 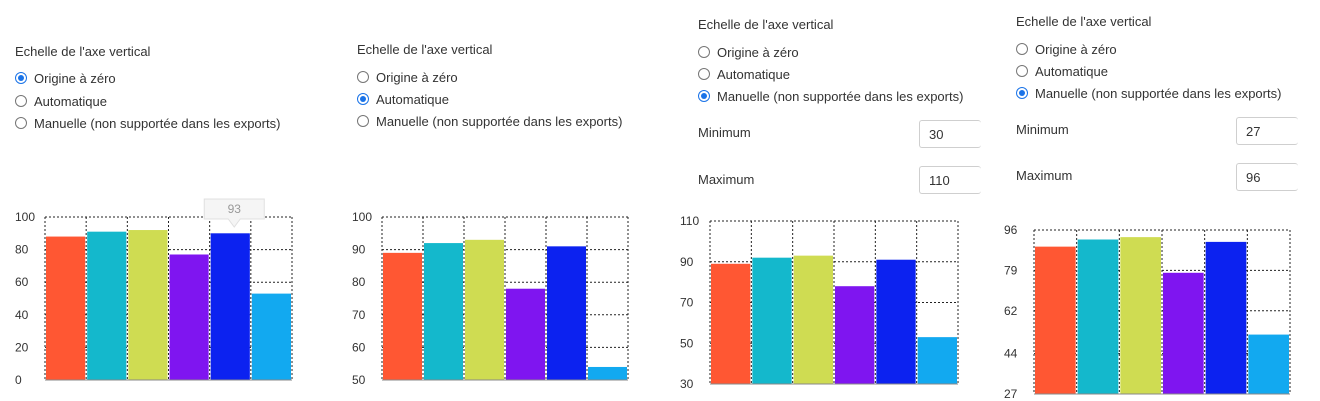 What do you see at coordinates (1011, 311) in the screenshot?
I see `y-tick-label: 62` at bounding box center [1011, 311].